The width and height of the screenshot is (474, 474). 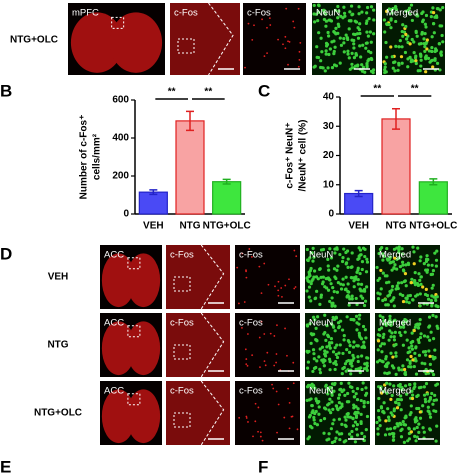 What do you see at coordinates (118, 348) in the screenshot?
I see `brain-slice` at bounding box center [118, 348].